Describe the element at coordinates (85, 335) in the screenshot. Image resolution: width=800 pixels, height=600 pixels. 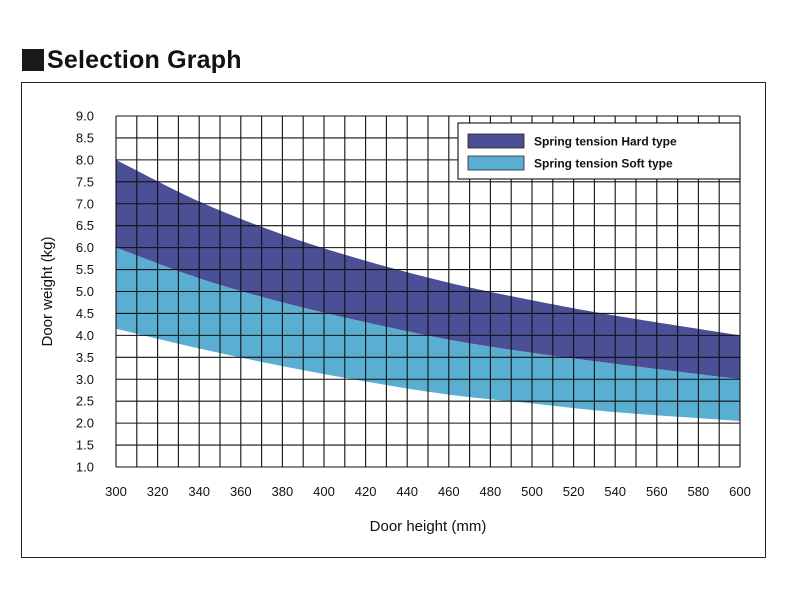
I see `y-tick-label: 4.0` at that location.